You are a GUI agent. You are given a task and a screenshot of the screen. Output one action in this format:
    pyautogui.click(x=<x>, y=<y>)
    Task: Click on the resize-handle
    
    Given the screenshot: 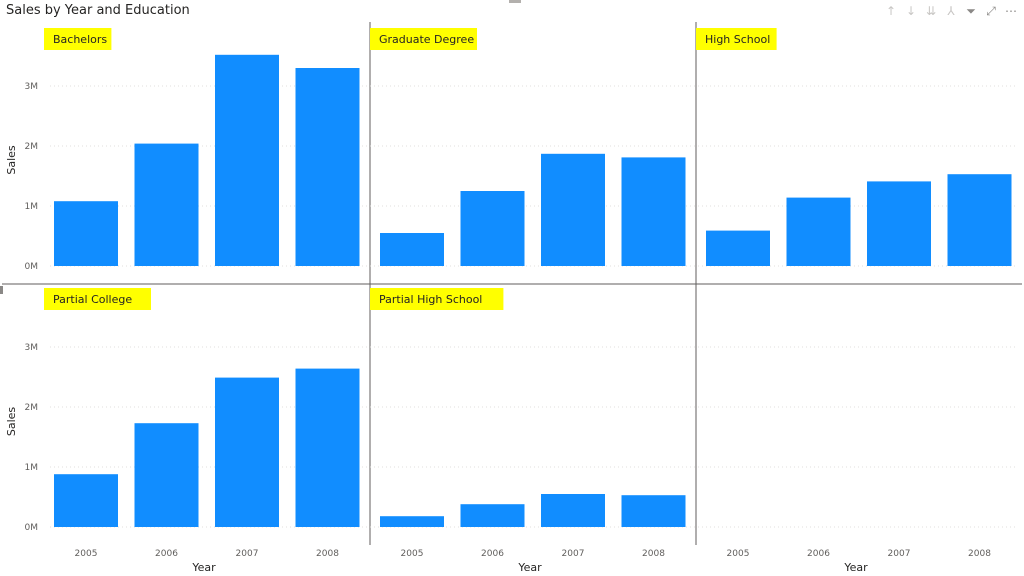 What is the action you would take?
    pyautogui.click(x=1, y=290)
    